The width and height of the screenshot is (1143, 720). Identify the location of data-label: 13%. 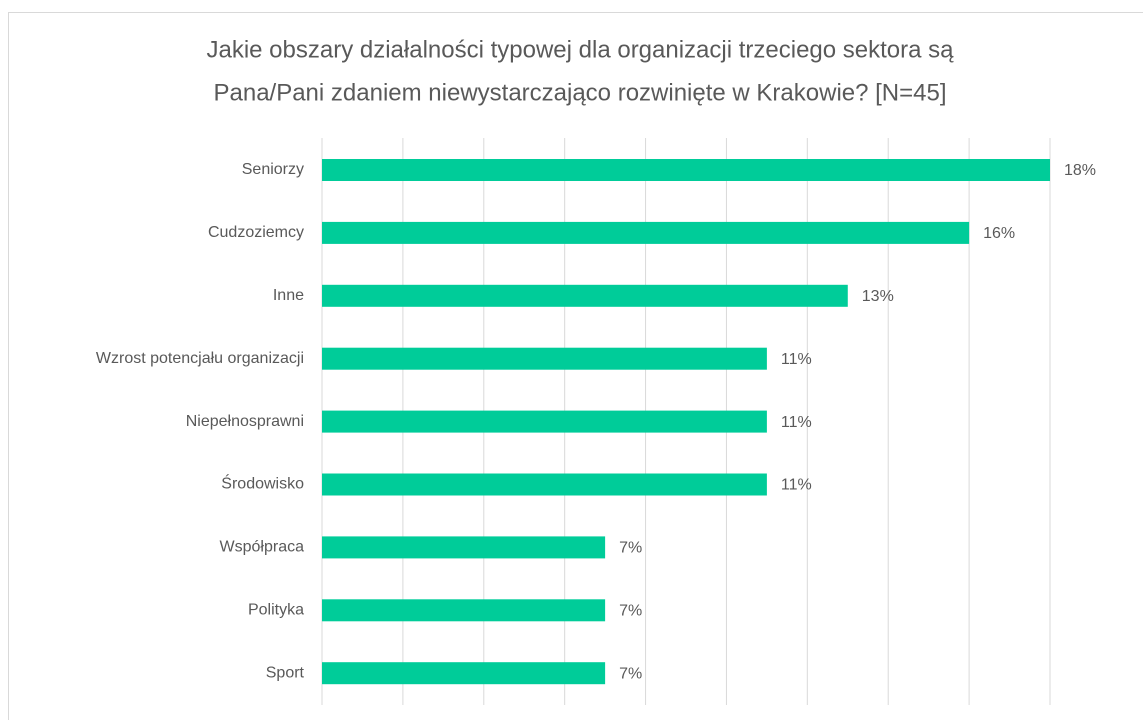
(878, 296).